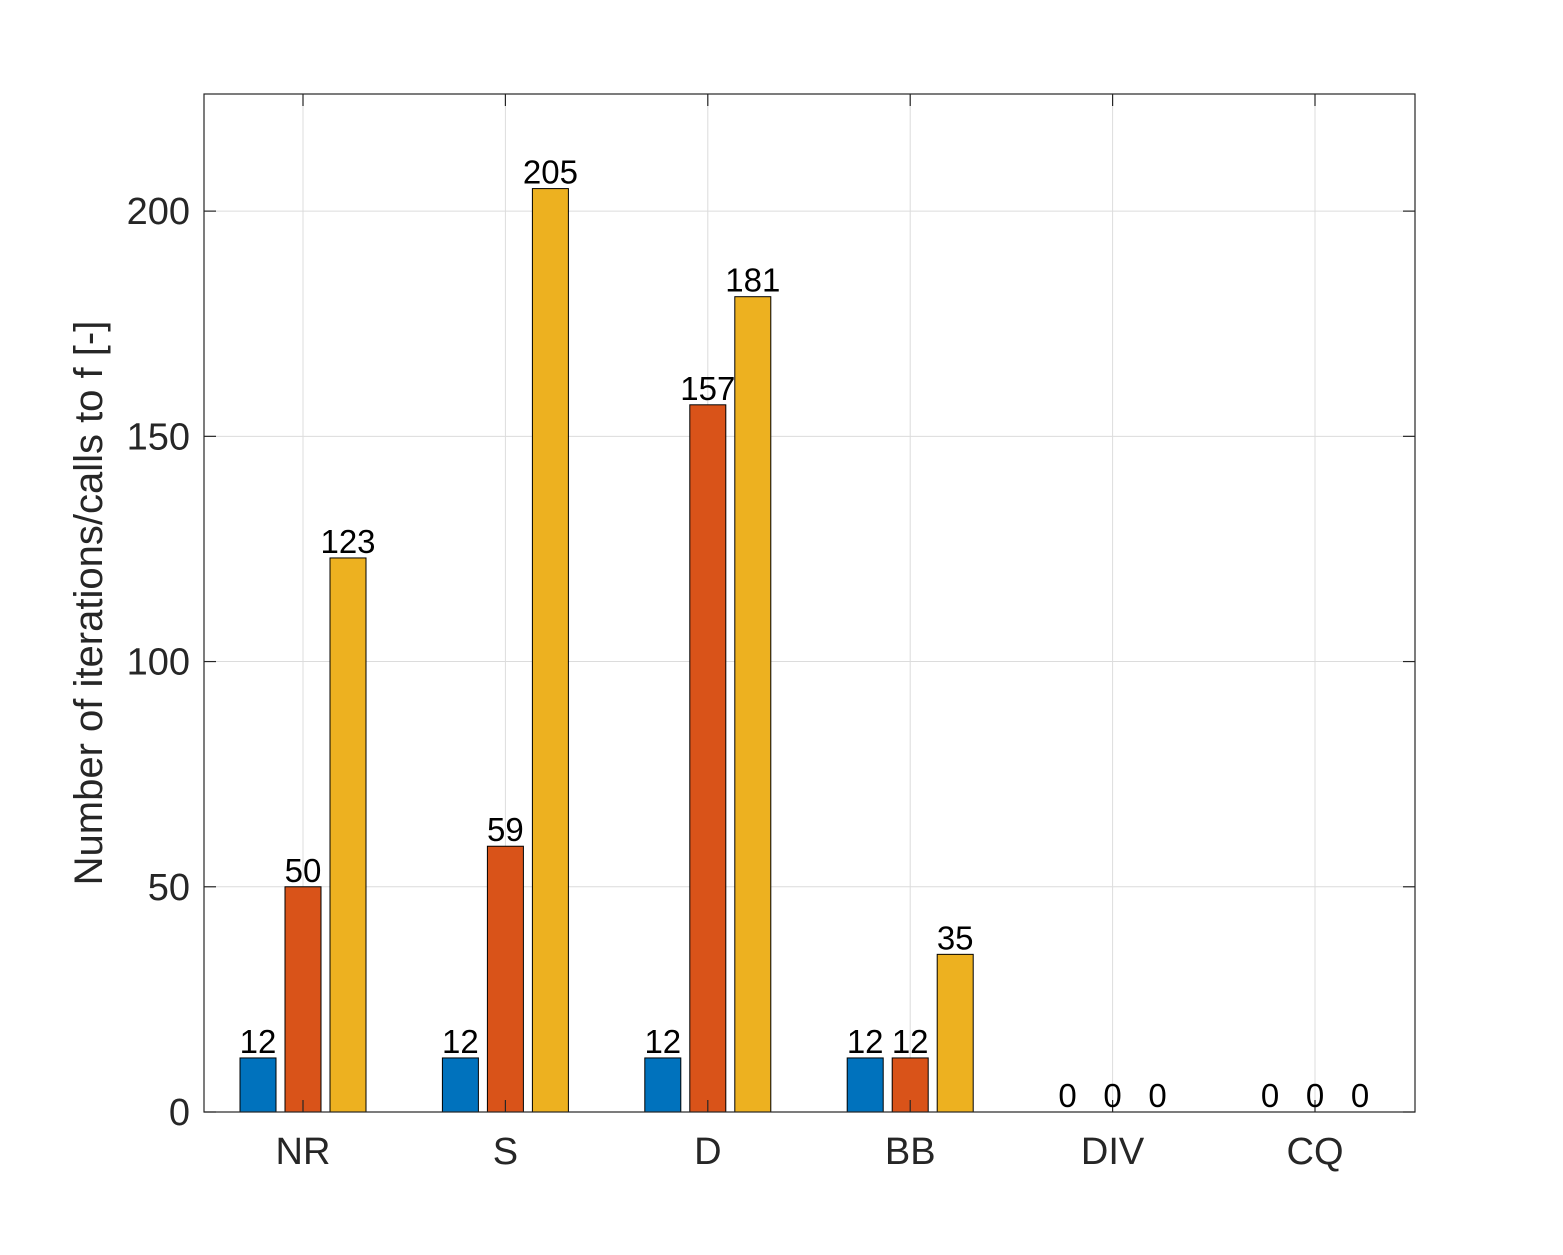  I want to click on x-tick-label: NR, so click(303, 1152).